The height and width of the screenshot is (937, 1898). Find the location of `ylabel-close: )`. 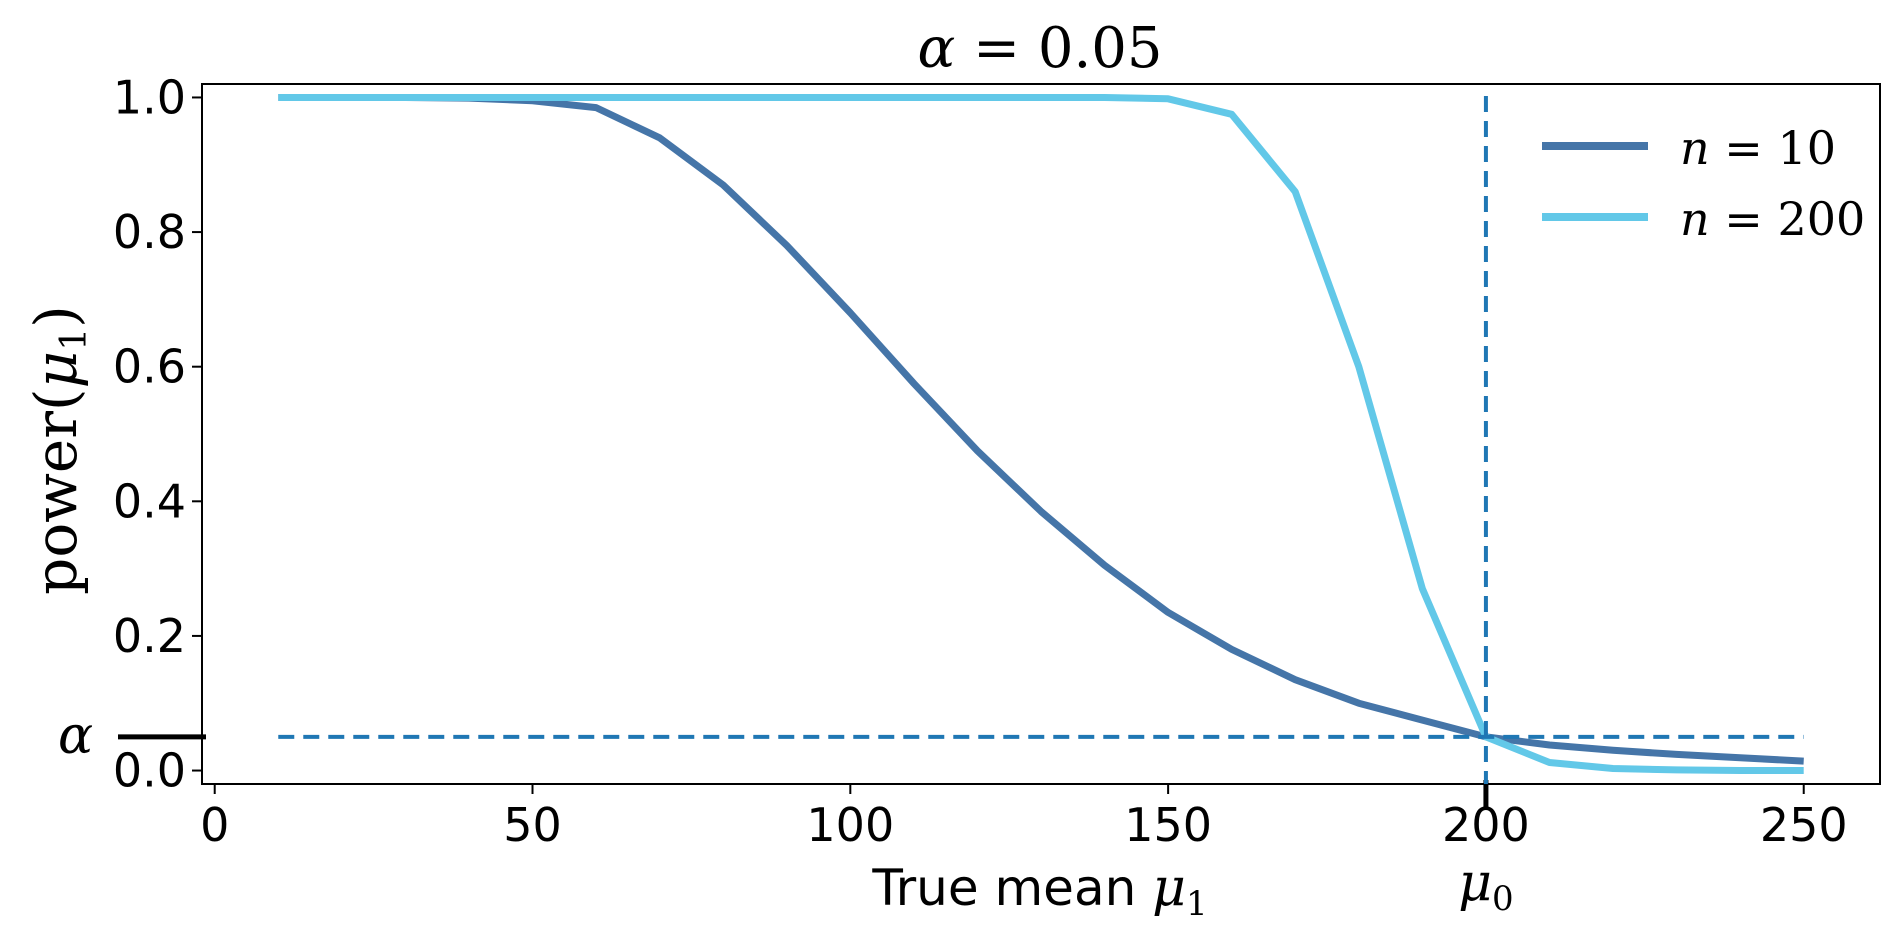

ylabel-close: ) is located at coordinates (56, 316).